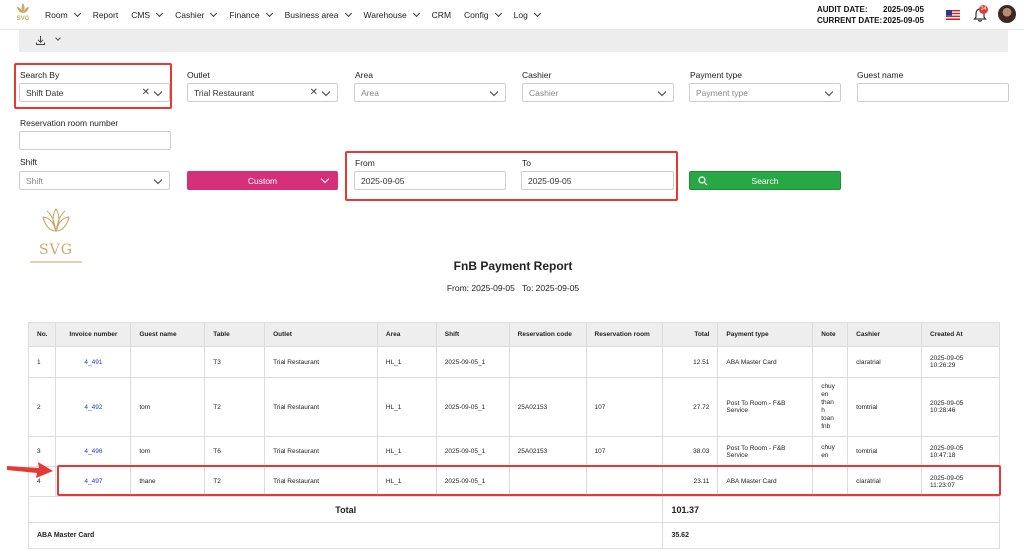 This screenshot has width=1024, height=550. What do you see at coordinates (960, 362) in the screenshot?
I see `cell-created-at: 2025-09-05 10:26:29` at bounding box center [960, 362].